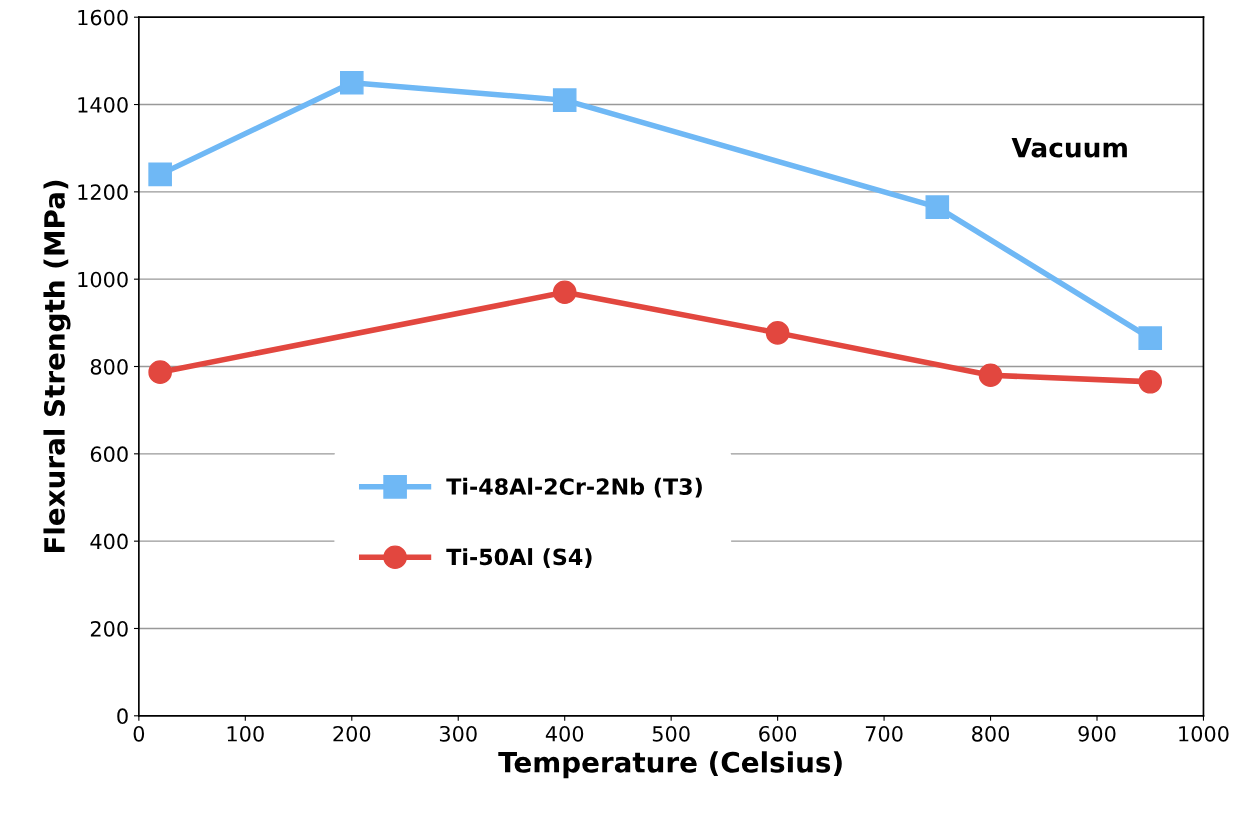 The width and height of the screenshot is (1251, 819). Describe the element at coordinates (670, 765) in the screenshot. I see `x-axis-title: Temperature (Celsius)` at that location.